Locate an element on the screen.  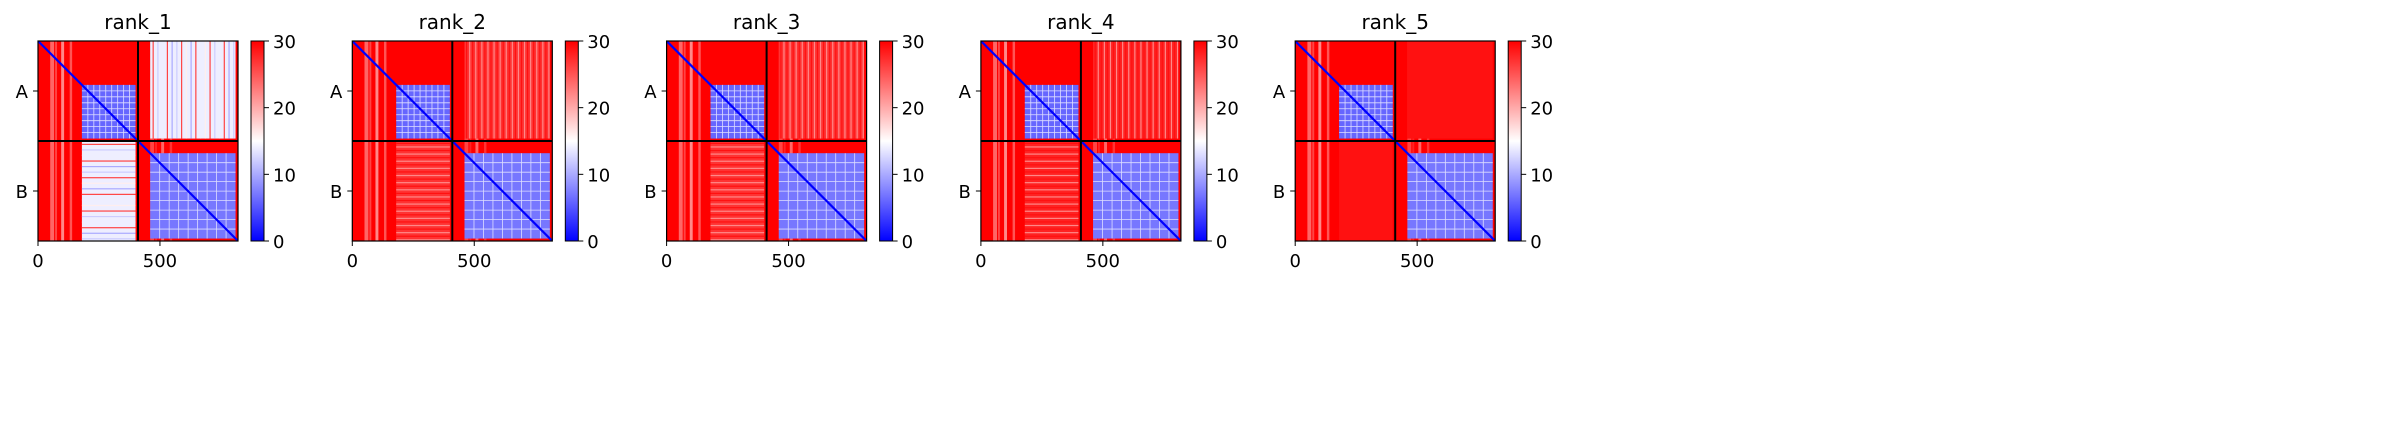
panel-title: rank_2 is located at coordinates (452, 22).